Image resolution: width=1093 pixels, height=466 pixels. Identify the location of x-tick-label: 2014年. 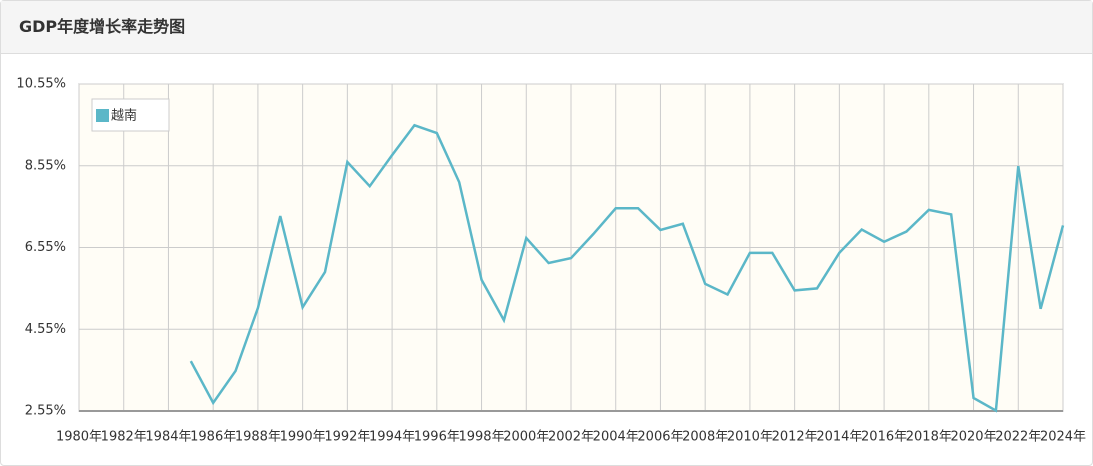
(839, 437).